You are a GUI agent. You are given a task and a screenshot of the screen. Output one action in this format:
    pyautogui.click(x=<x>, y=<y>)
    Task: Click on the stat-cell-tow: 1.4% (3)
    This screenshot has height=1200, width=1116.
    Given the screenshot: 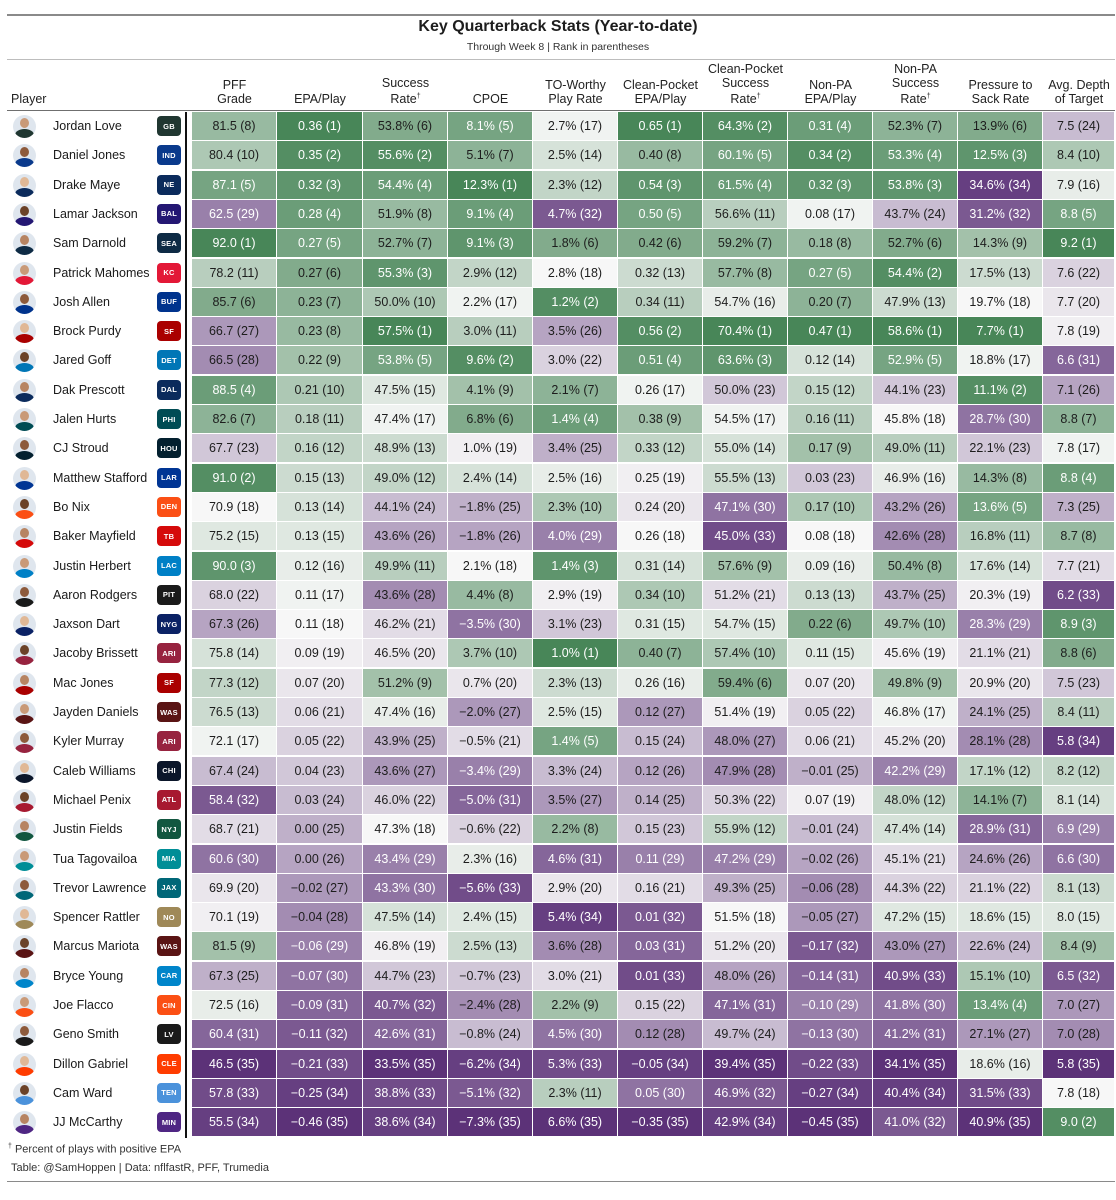 What is the action you would take?
    pyautogui.click(x=575, y=565)
    